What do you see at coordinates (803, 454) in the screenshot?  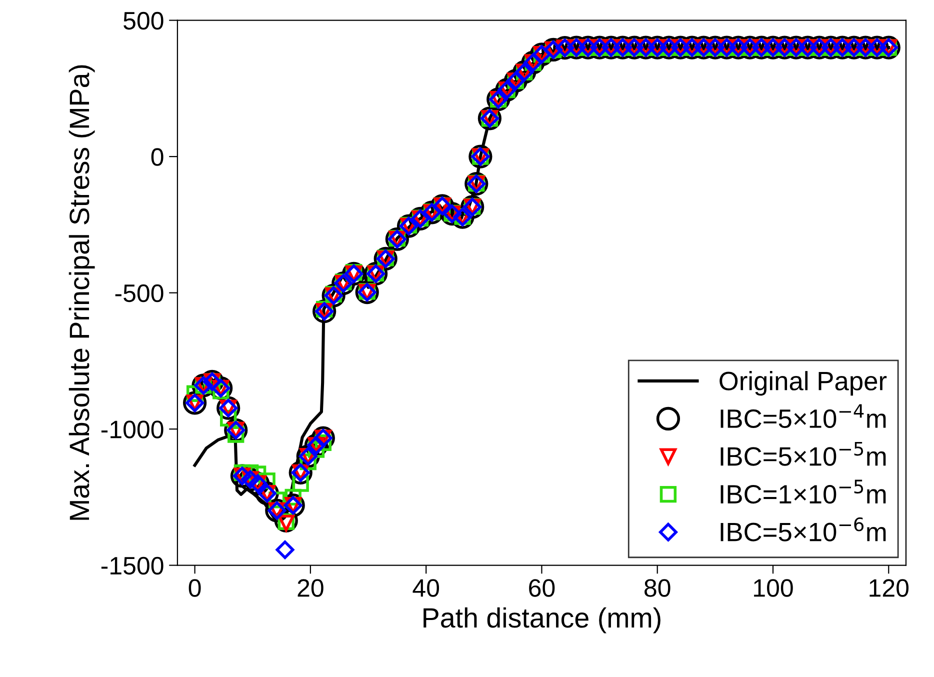 I see `legend-label: IBC=5×10$^{−5}$m` at bounding box center [803, 454].